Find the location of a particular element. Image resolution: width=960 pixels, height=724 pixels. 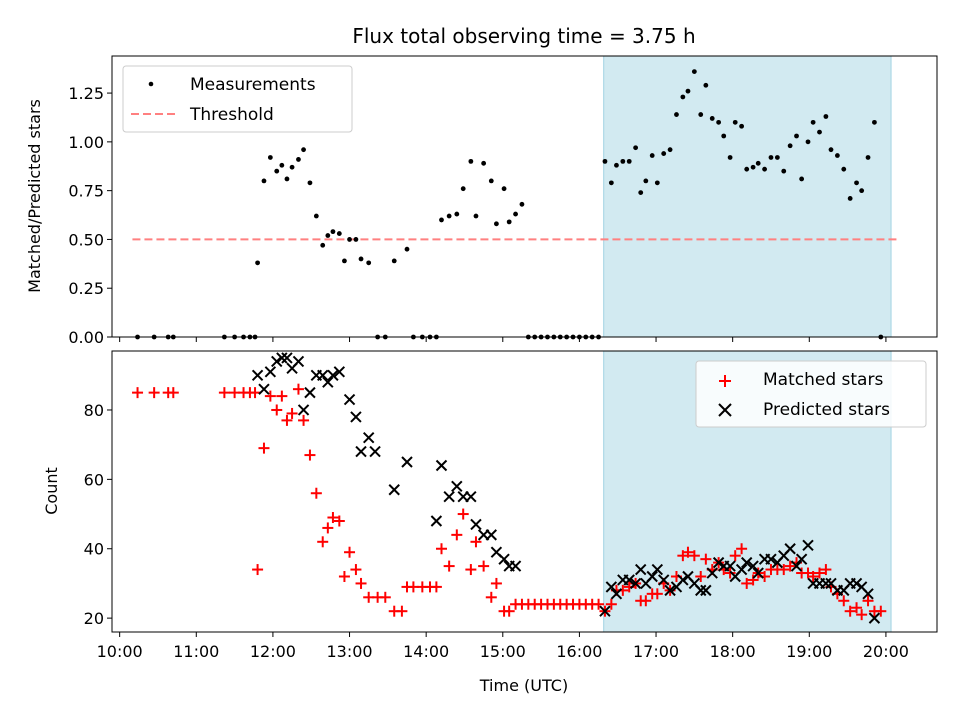

observing-window-band is located at coordinates (747, 196).